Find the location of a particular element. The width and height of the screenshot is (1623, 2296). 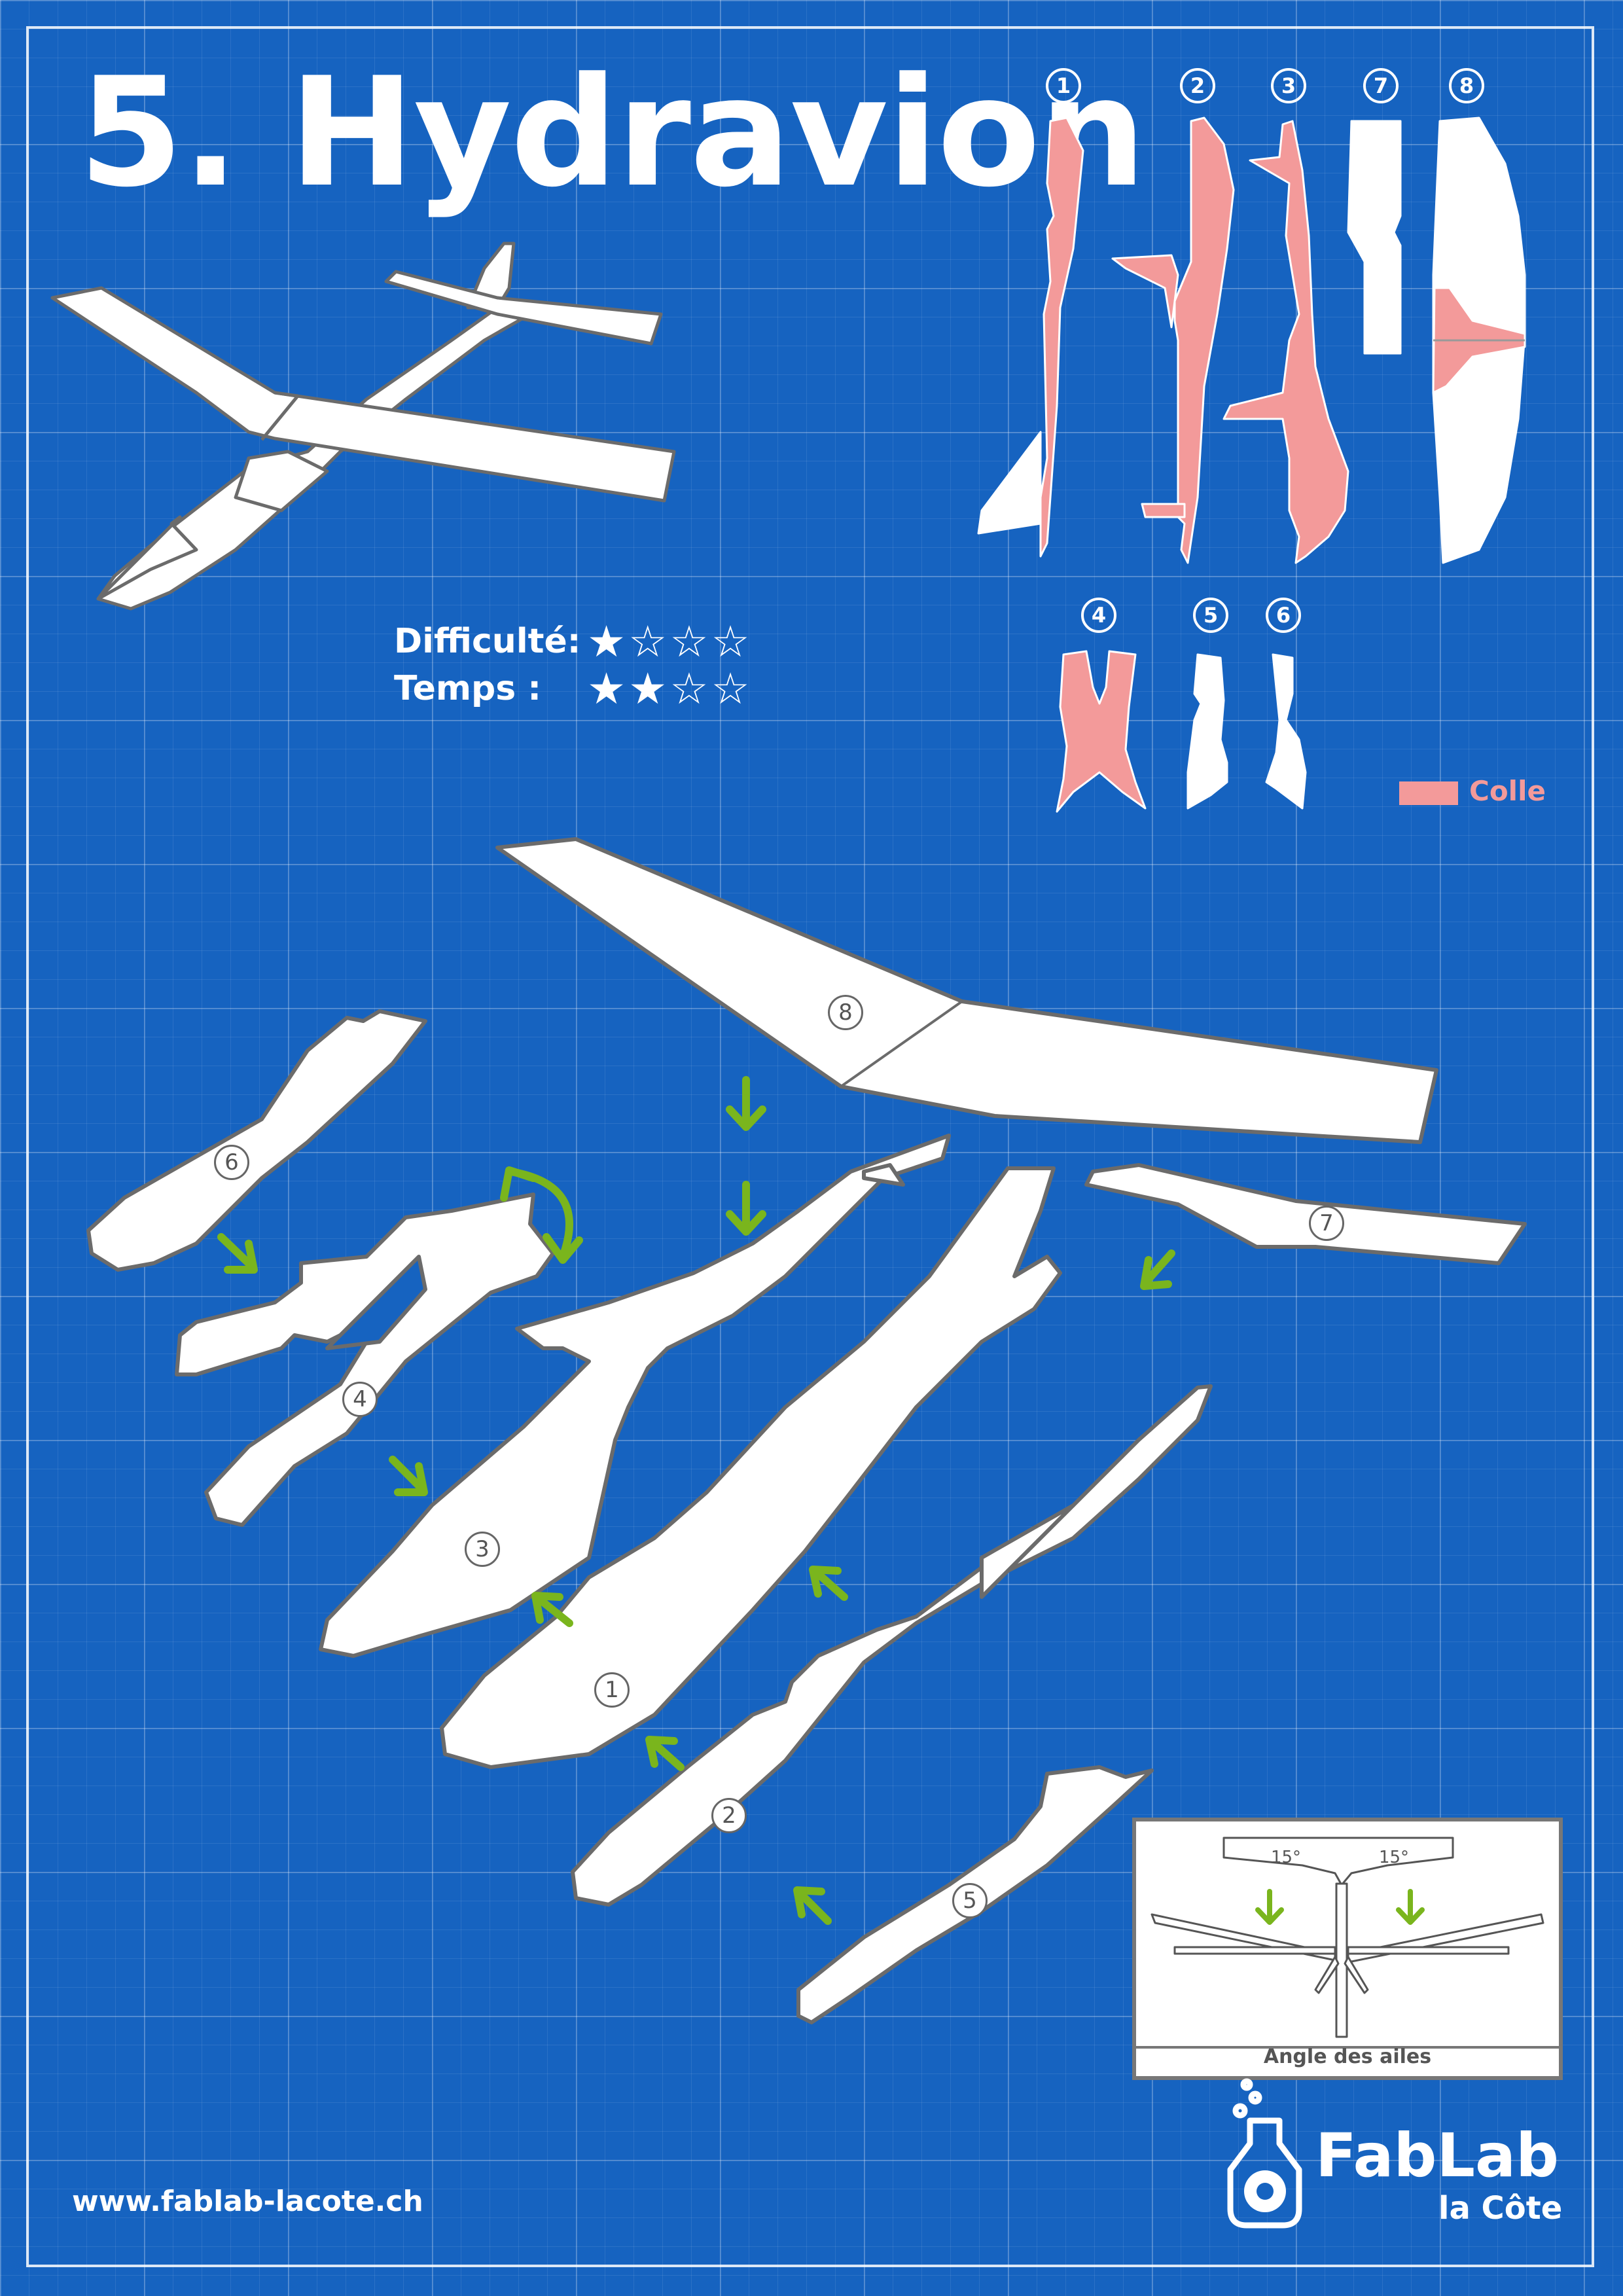

inset-caption: Angle des ailes is located at coordinates (1347, 2056).